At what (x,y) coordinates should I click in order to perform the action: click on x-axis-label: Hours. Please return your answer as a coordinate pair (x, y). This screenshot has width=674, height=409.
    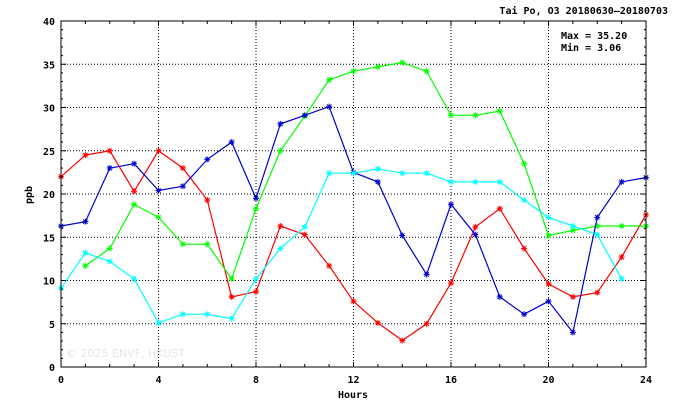
    Looking at the image, I should click on (353, 395).